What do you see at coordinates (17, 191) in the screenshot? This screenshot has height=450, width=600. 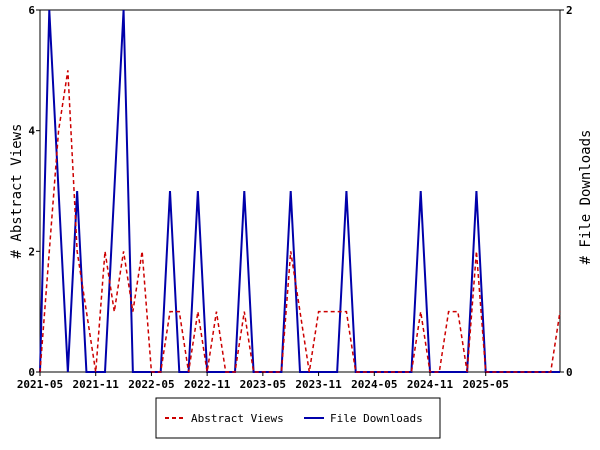 I see `left-axis-title: # Abstract Views` at bounding box center [17, 191].